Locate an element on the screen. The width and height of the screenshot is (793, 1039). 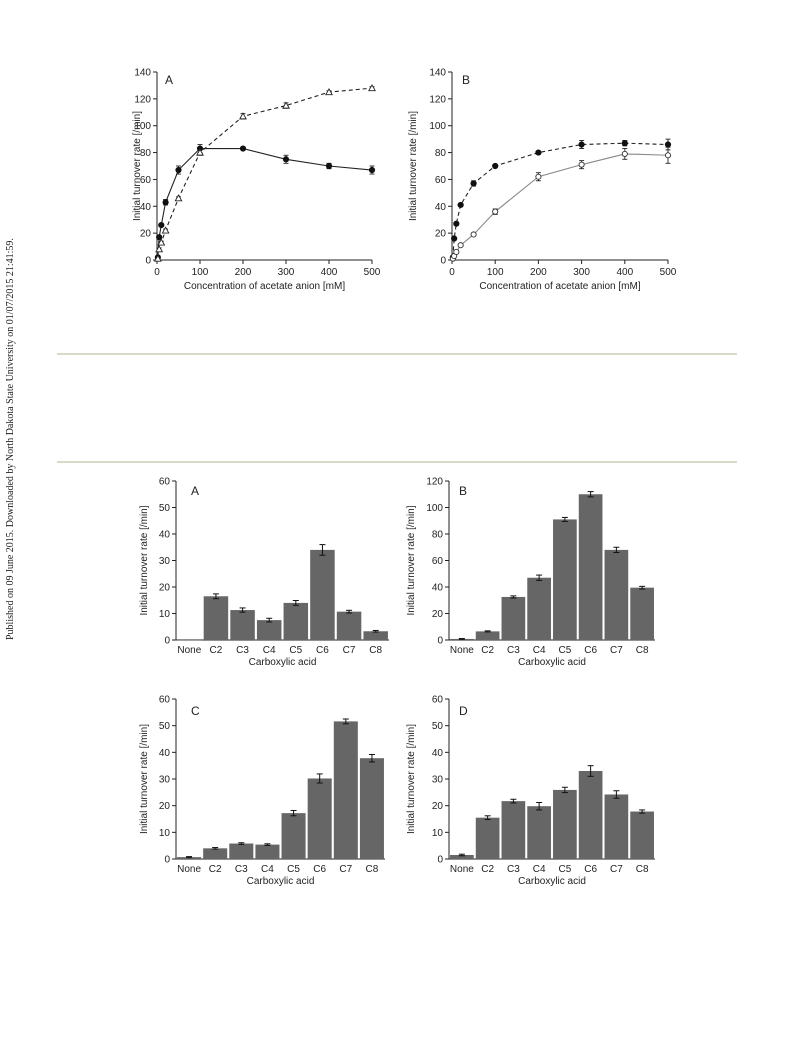
x-tick-label: 300 is located at coordinates (286, 272).